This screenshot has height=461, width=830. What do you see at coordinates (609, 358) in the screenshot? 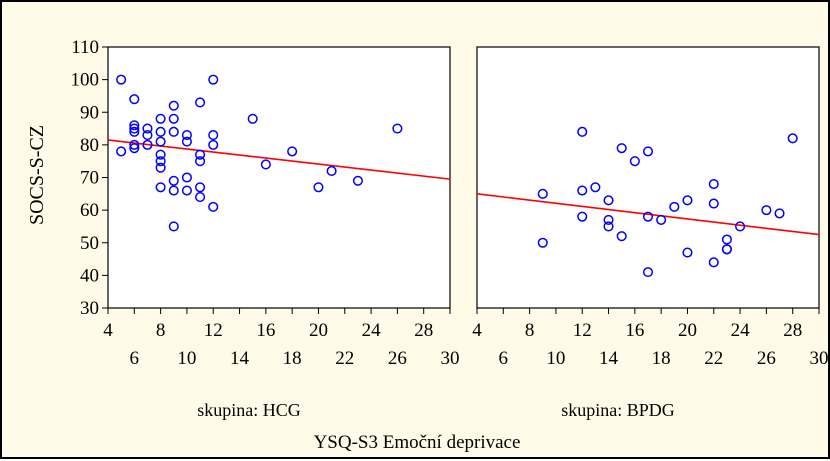
I see `x-tick-label: 14` at bounding box center [609, 358].